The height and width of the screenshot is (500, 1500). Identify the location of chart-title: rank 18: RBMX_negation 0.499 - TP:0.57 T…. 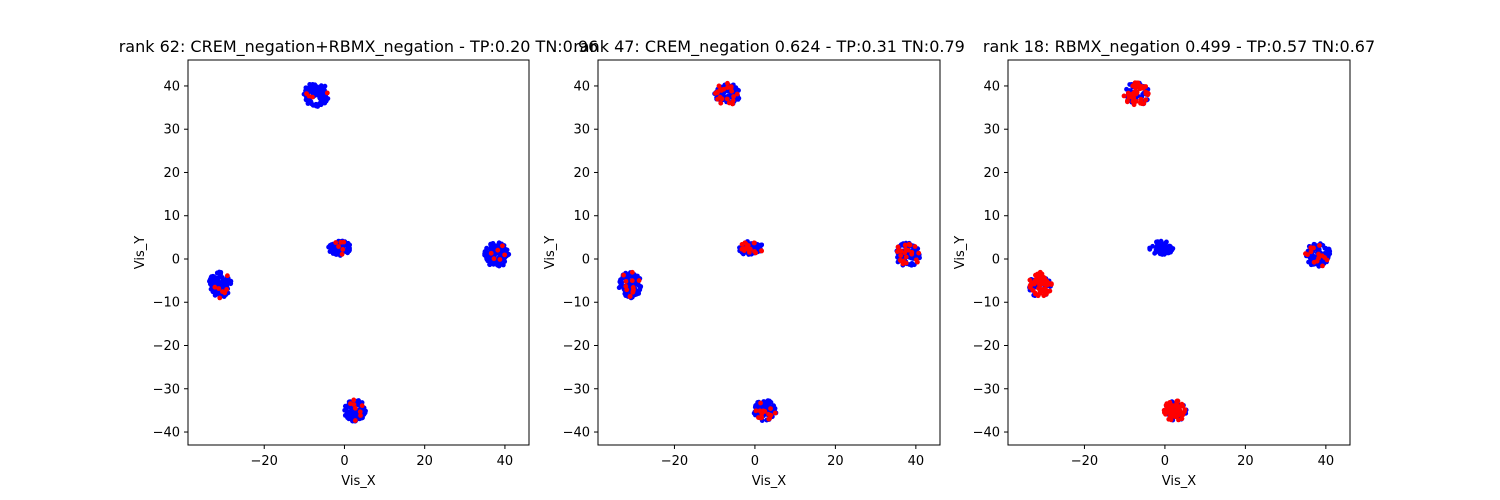
(1179, 47).